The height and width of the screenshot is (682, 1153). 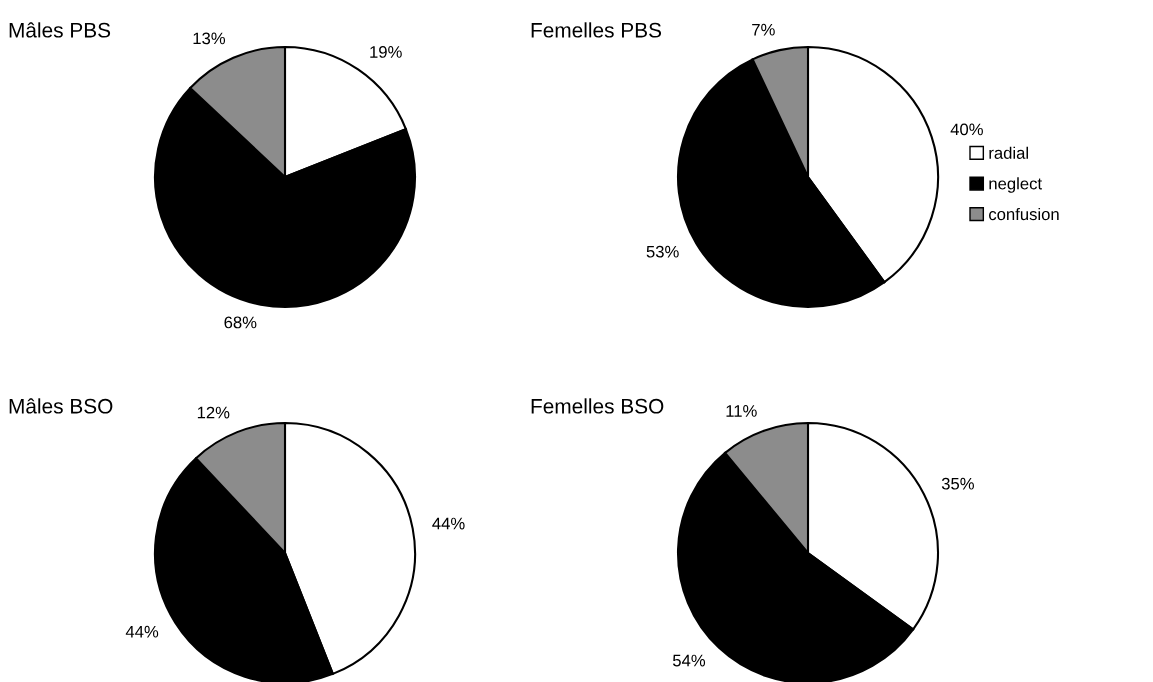 I want to click on chart-title: Mâles BSO, so click(x=61, y=406).